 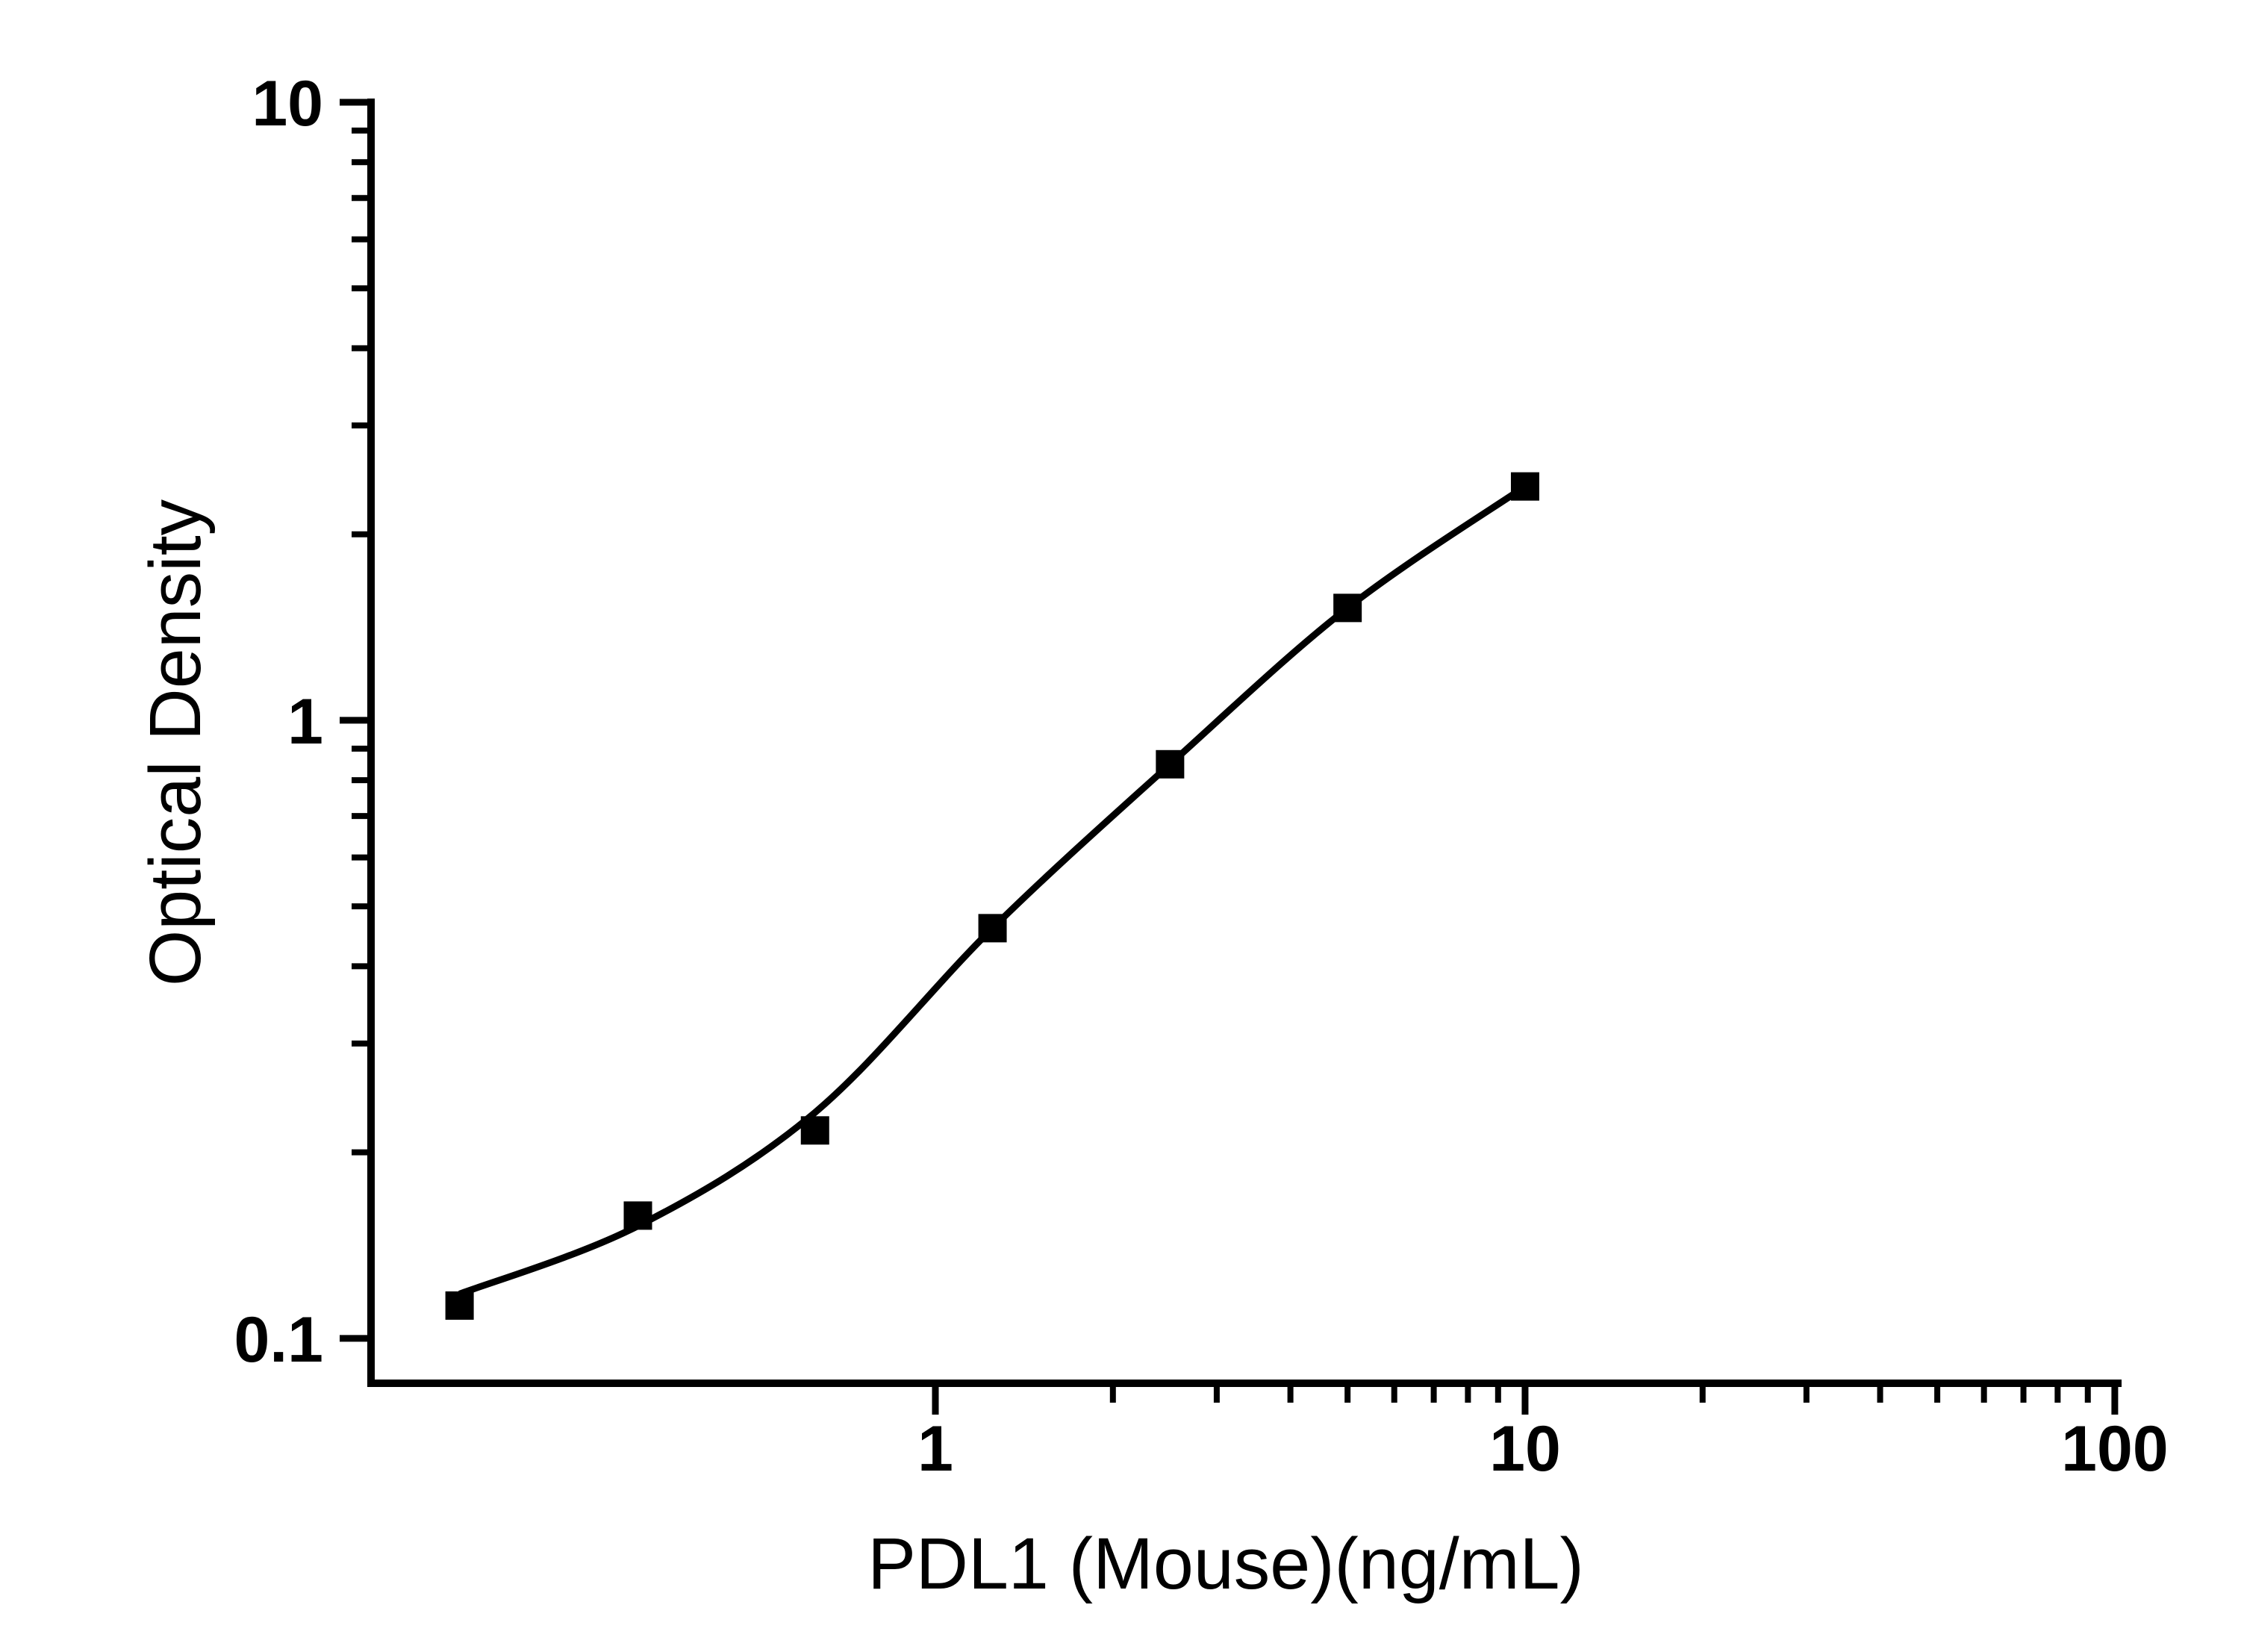 I want to click on x-tick-label: 100, so click(x=2115, y=1449).